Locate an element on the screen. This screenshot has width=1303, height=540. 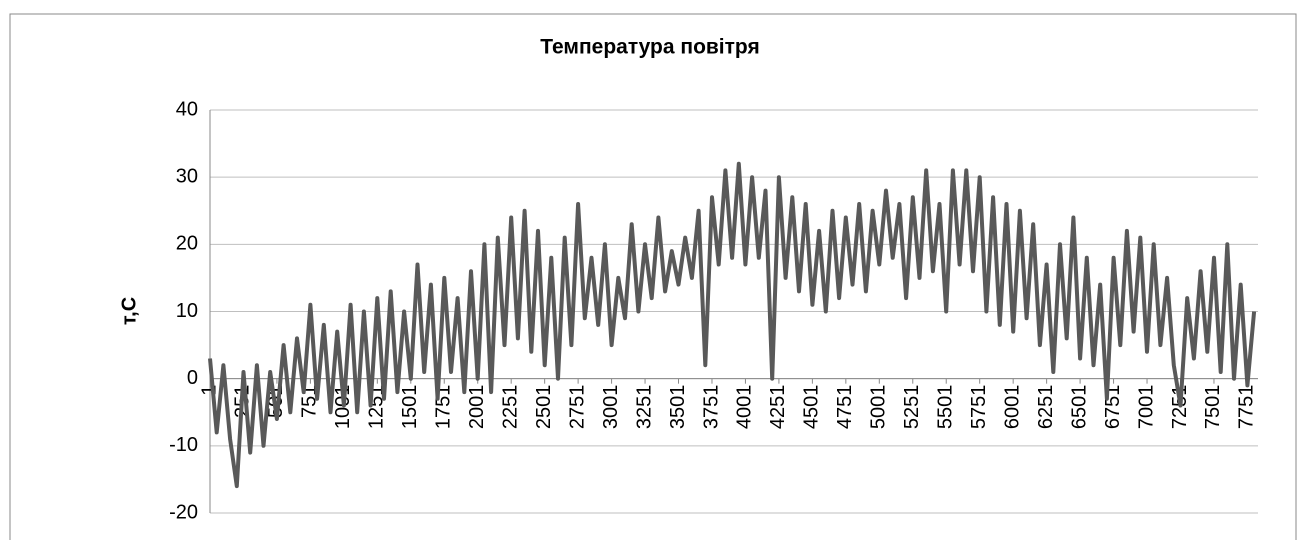
chart-title: Температура повітря is located at coordinates (650, 47).